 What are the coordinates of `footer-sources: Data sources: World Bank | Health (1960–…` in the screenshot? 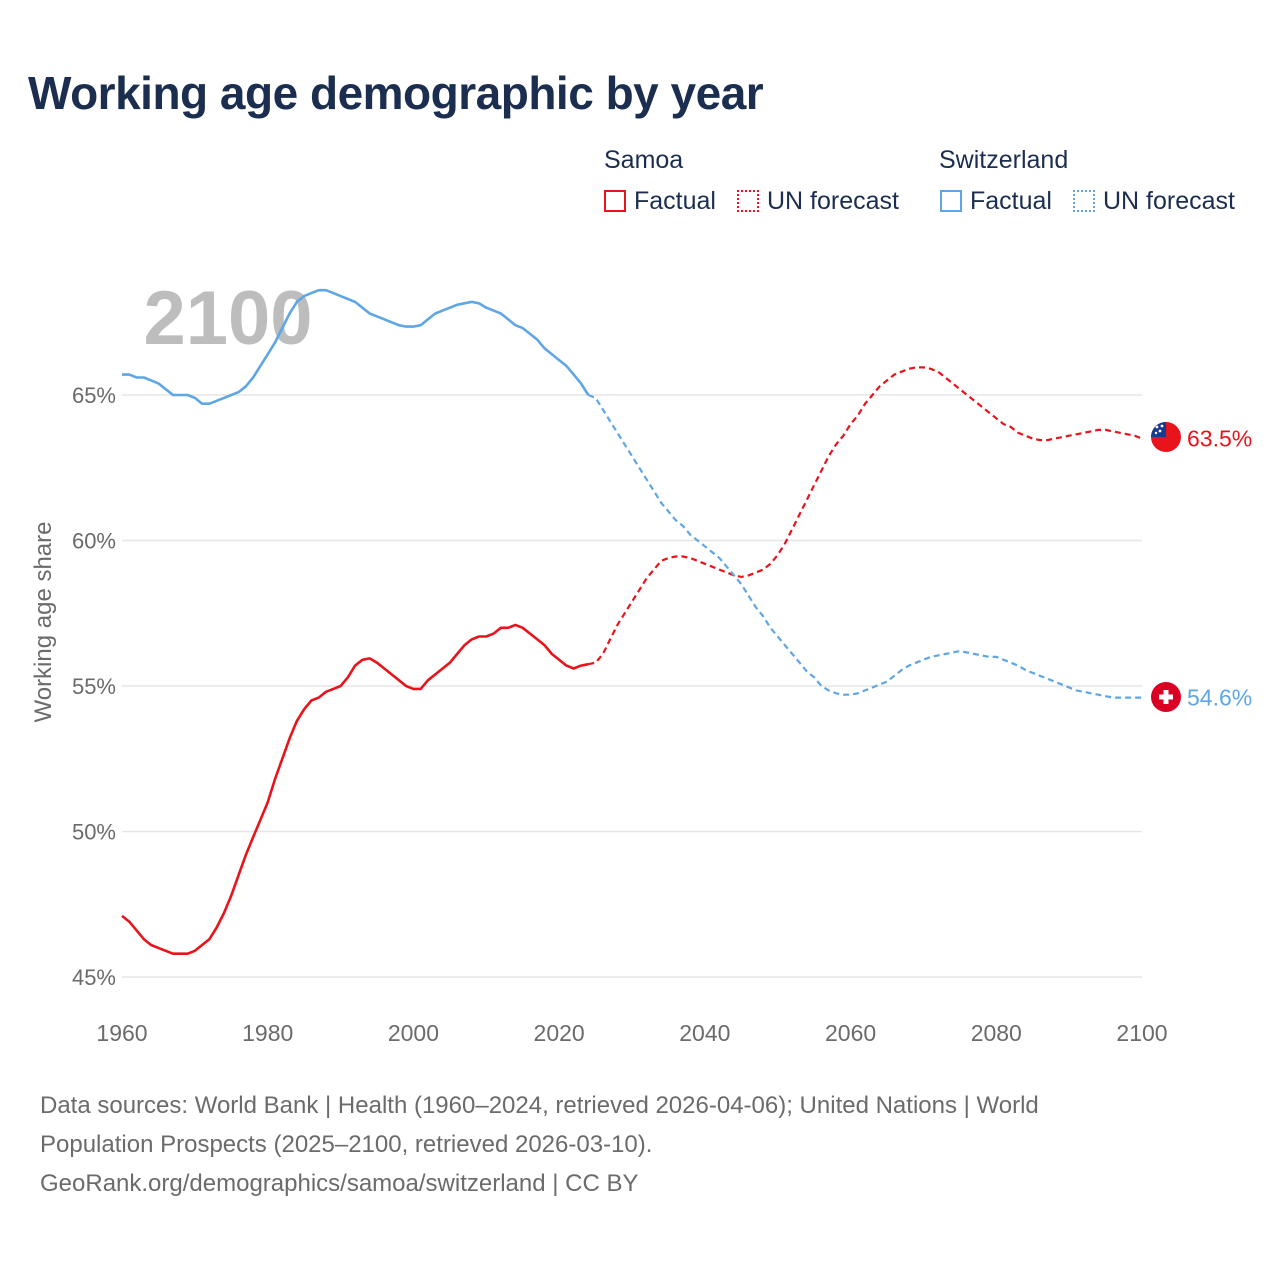 It's located at (539, 1105).